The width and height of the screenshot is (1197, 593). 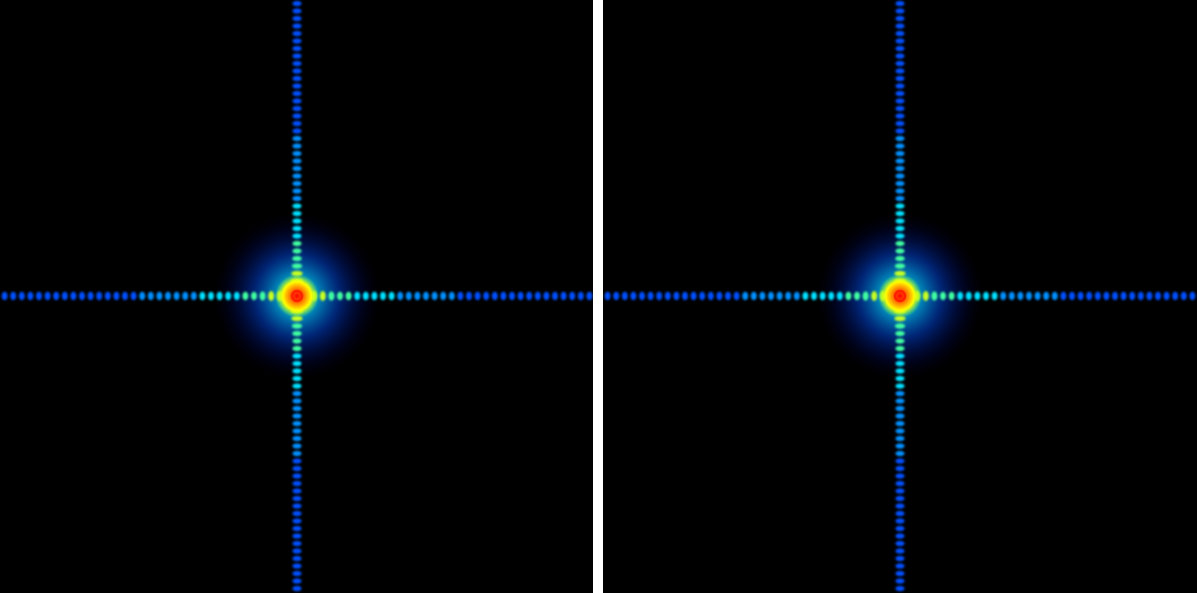 I want to click on central-ring, so click(x=900, y=296).